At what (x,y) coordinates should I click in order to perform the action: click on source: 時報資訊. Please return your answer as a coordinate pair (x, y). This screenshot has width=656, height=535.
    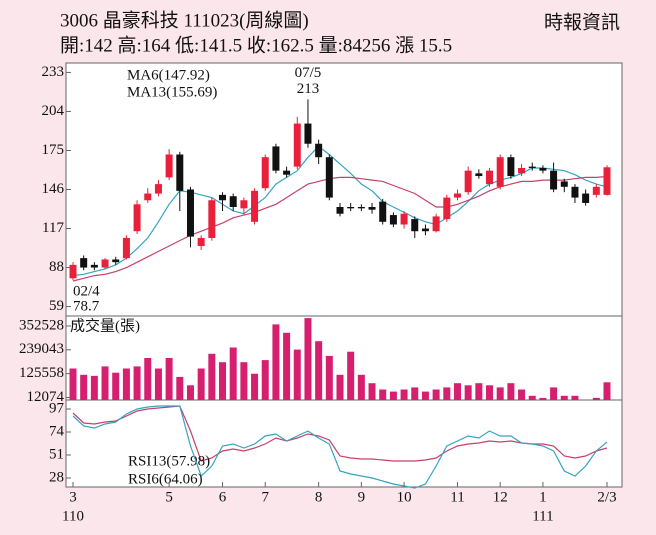
    Looking at the image, I should click on (582, 22).